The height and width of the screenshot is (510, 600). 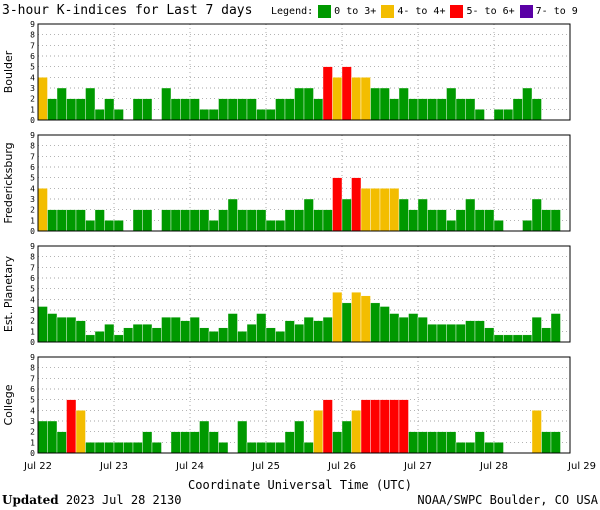 I want to click on y-tick-label: 8, so click(x=32, y=368).